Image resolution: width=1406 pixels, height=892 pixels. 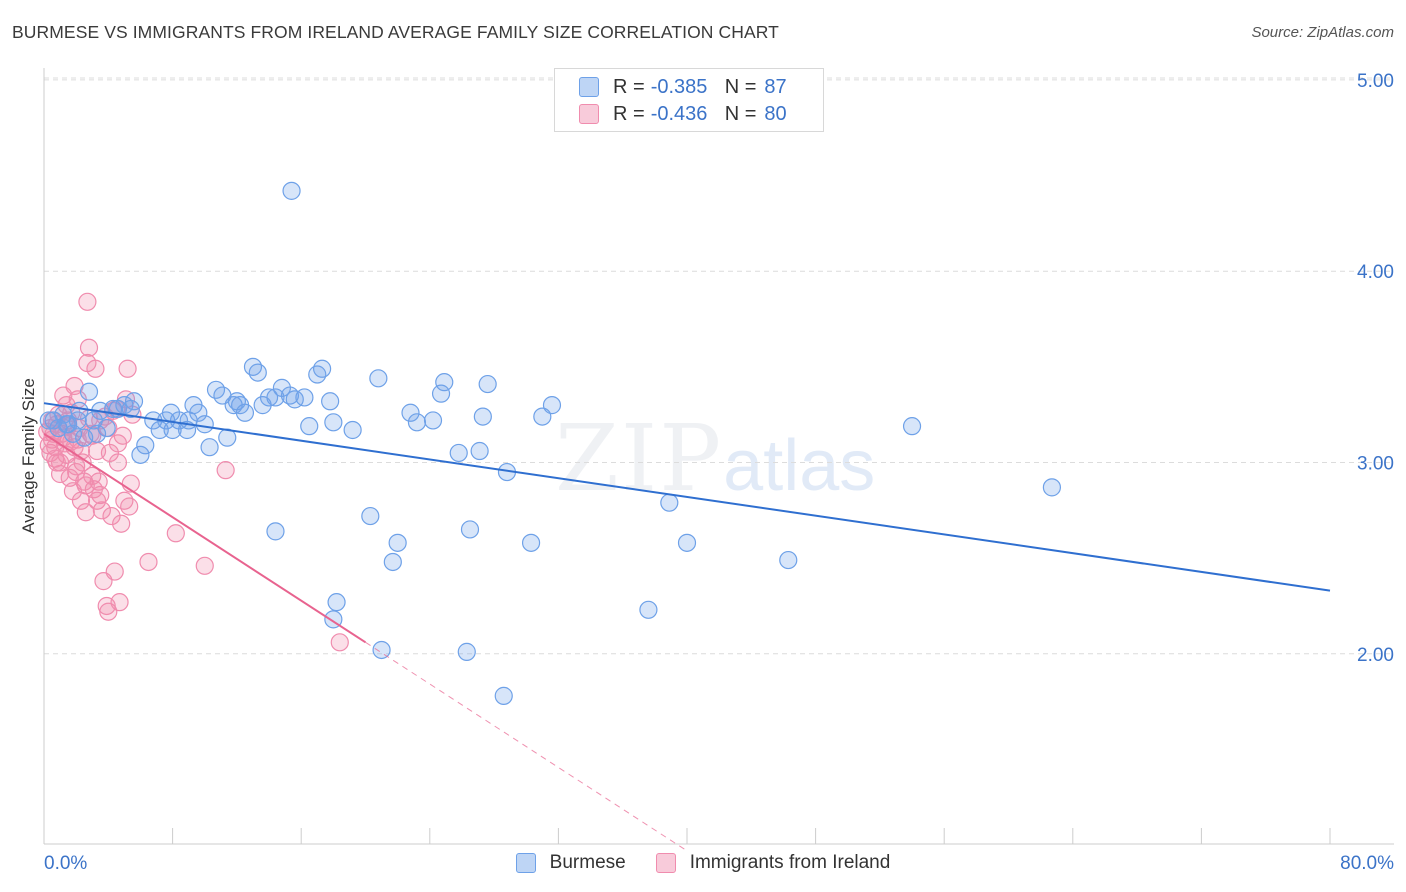 I want to click on legend-r-value: -0.436, so click(x=679, y=113).